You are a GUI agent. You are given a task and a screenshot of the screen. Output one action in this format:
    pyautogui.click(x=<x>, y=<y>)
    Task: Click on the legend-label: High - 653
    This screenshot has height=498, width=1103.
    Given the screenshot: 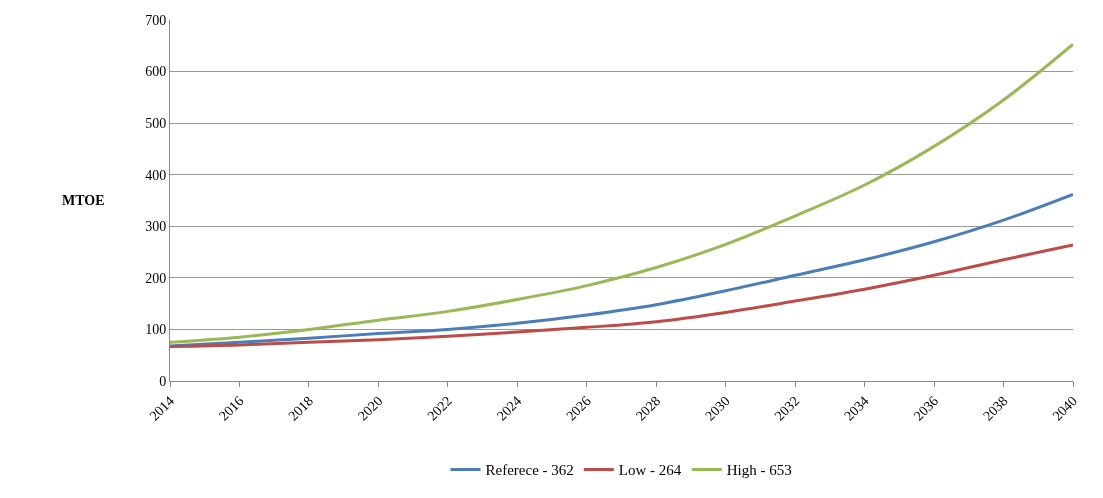 What is the action you would take?
    pyautogui.click(x=759, y=470)
    